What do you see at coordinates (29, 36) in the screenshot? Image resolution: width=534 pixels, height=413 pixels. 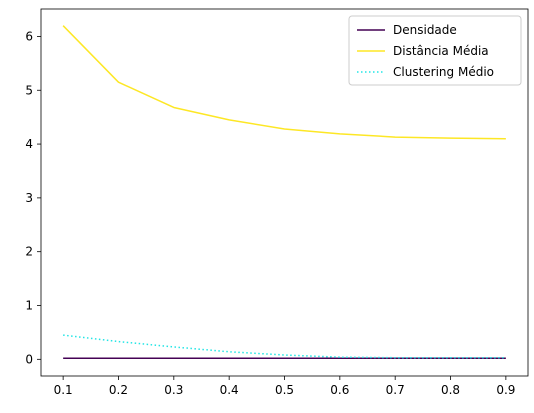 I see `y-tick-label: 6` at bounding box center [29, 36].